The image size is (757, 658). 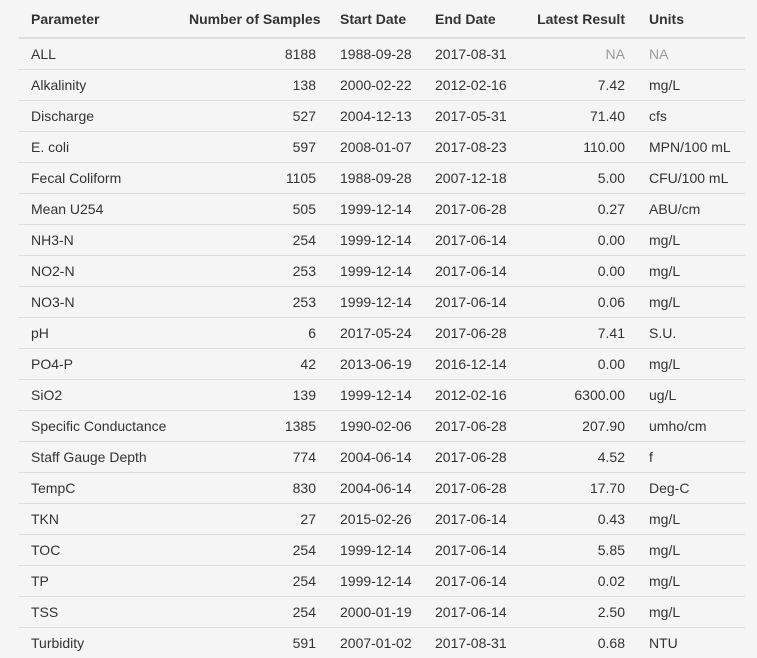 What do you see at coordinates (252, 456) in the screenshot?
I see `cell-number-of-samples: 774` at bounding box center [252, 456].